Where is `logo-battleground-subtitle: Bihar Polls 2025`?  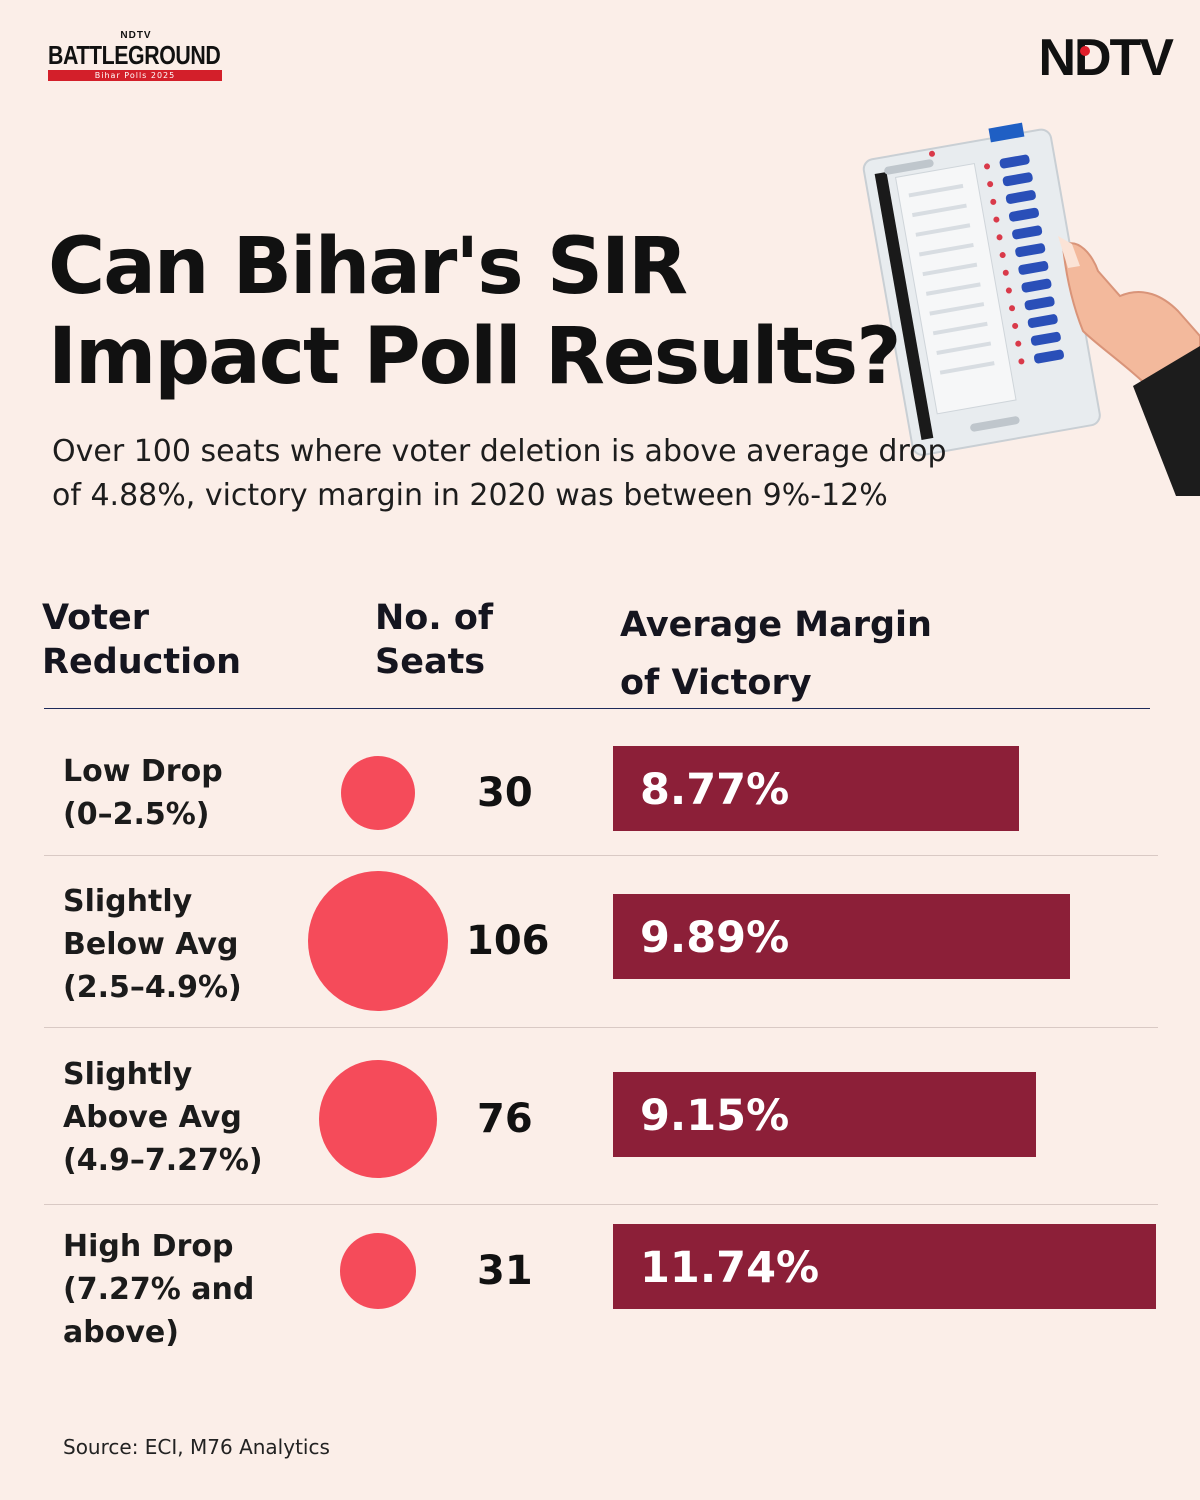 logo-battleground-subtitle: Bihar Polls 2025 is located at coordinates (135, 75).